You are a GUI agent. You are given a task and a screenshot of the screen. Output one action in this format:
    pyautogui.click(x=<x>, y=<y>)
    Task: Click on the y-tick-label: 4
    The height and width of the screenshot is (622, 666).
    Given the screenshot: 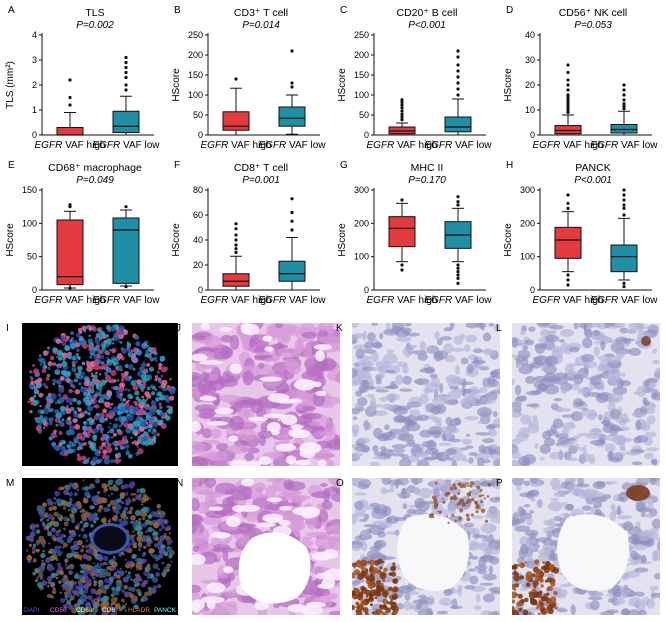 What is the action you would take?
    pyautogui.click(x=34, y=35)
    